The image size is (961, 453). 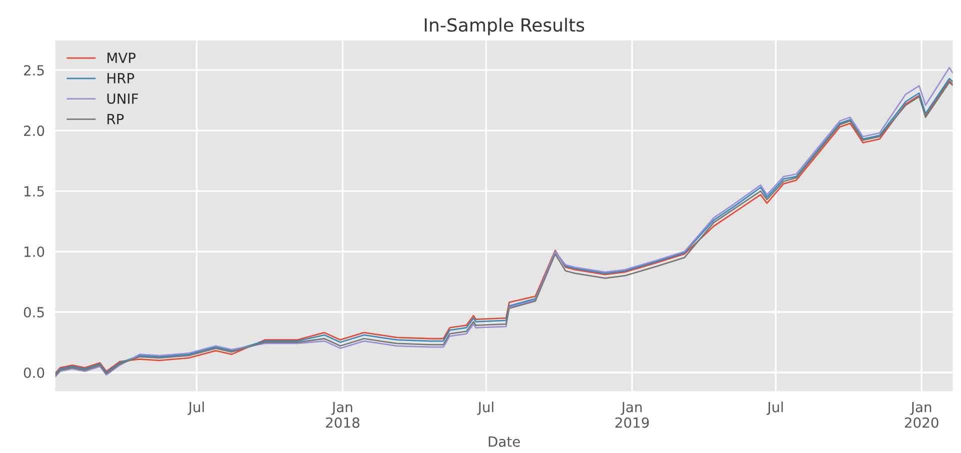 I want to click on x-tick-label: Jan 2018, so click(x=343, y=415).